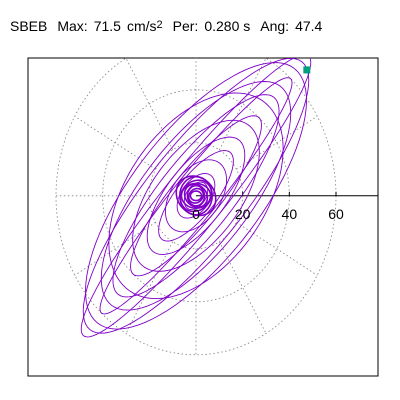 The height and width of the screenshot is (400, 400). What do you see at coordinates (309, 26) in the screenshot?
I see `angle-value: 47.4` at bounding box center [309, 26].